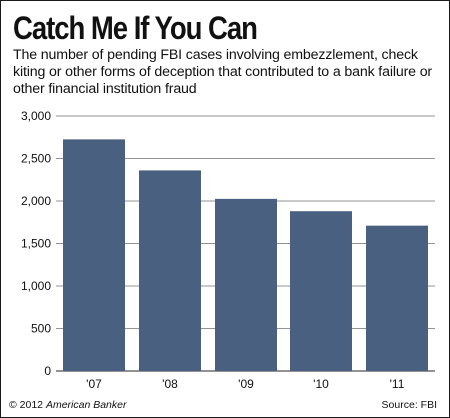 The height and width of the screenshot is (418, 450). What do you see at coordinates (397, 384) in the screenshot?
I see `x-tick-label: '11` at bounding box center [397, 384].